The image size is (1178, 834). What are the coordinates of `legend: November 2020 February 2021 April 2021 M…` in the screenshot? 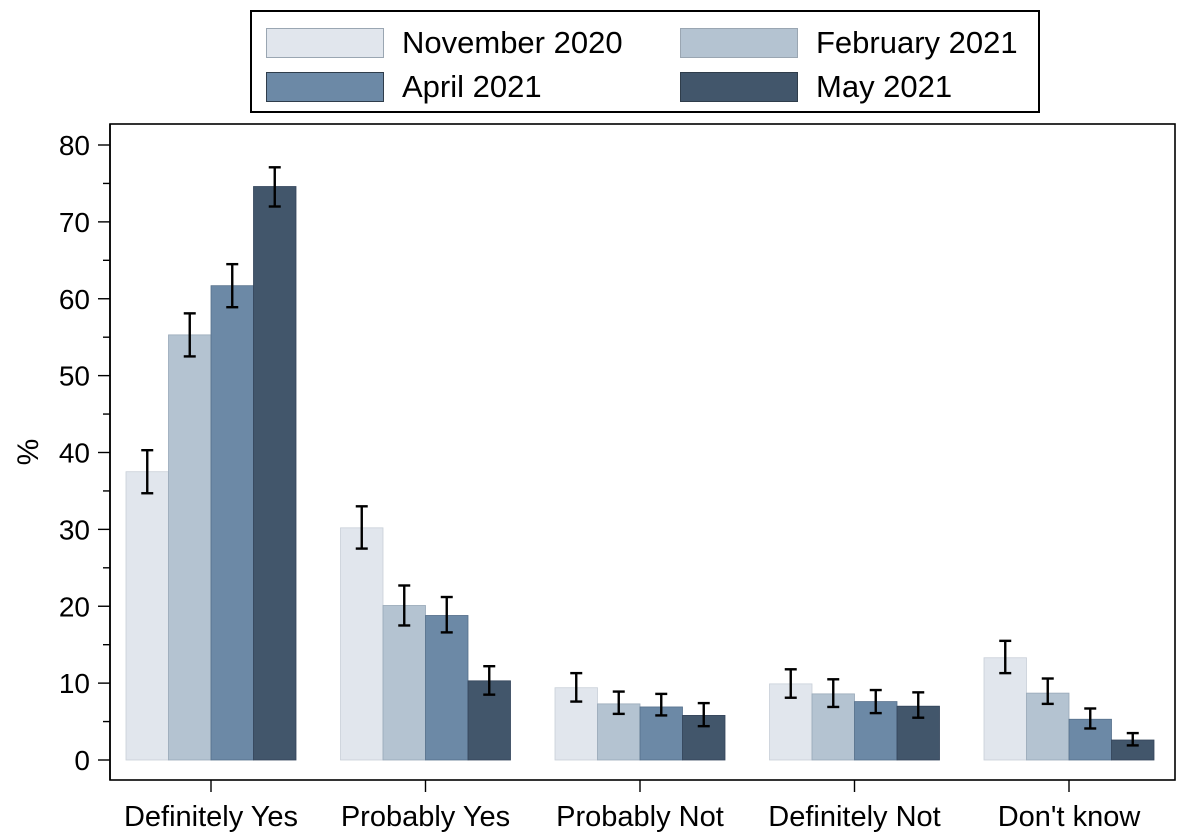 It's located at (645, 61).